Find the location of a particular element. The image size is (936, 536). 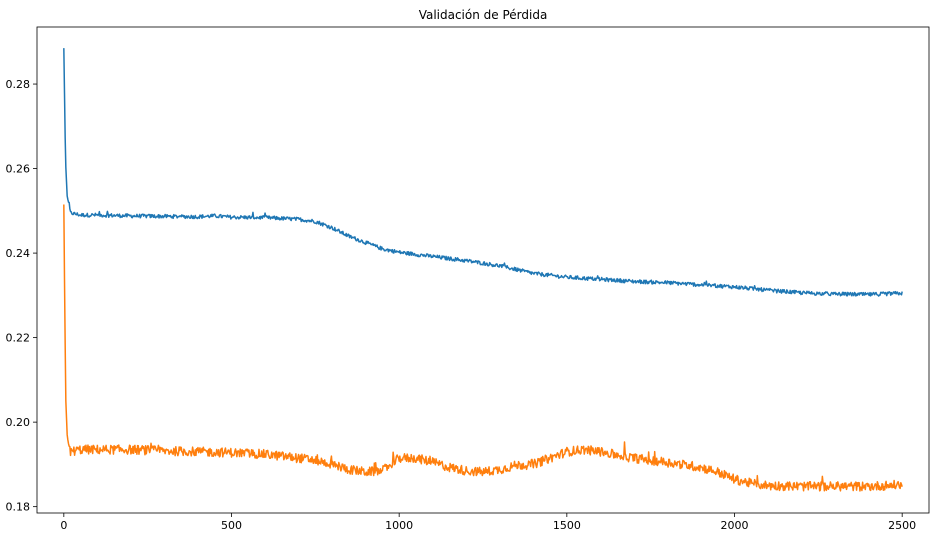

y-tick-label: 0.20 is located at coordinates (18, 422).